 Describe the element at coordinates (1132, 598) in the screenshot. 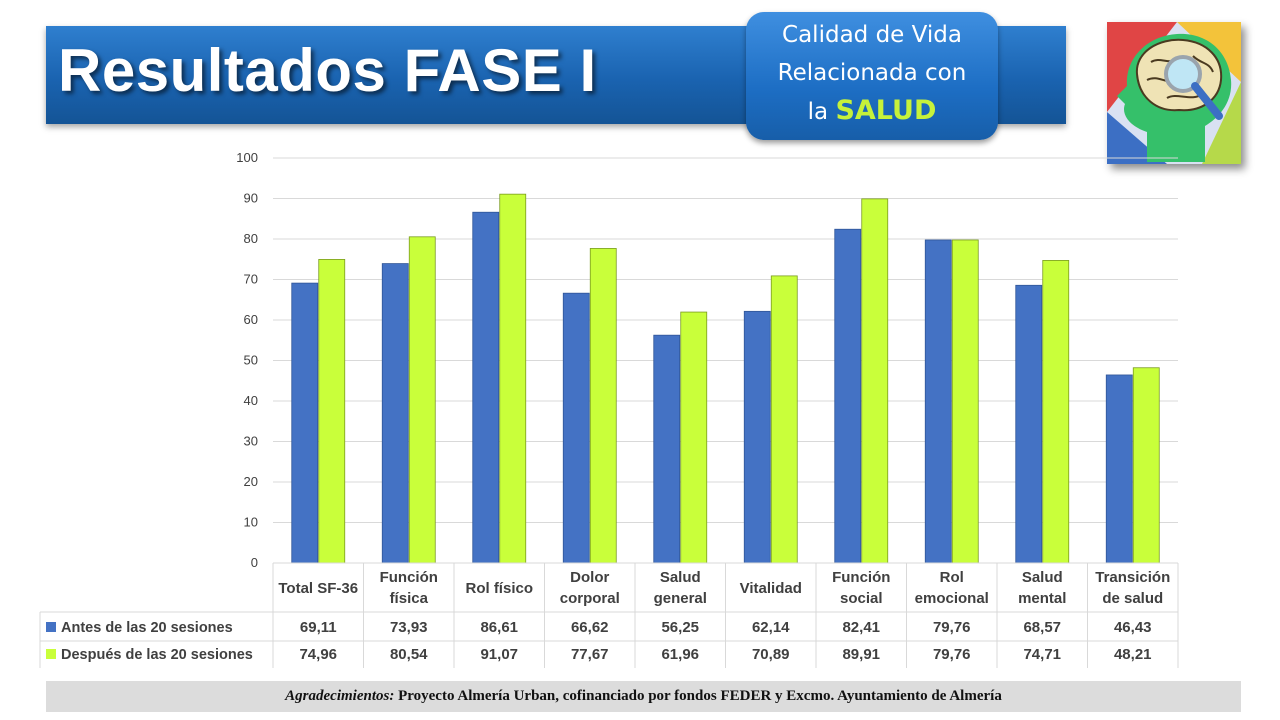

I see `category-label: de salud` at that location.